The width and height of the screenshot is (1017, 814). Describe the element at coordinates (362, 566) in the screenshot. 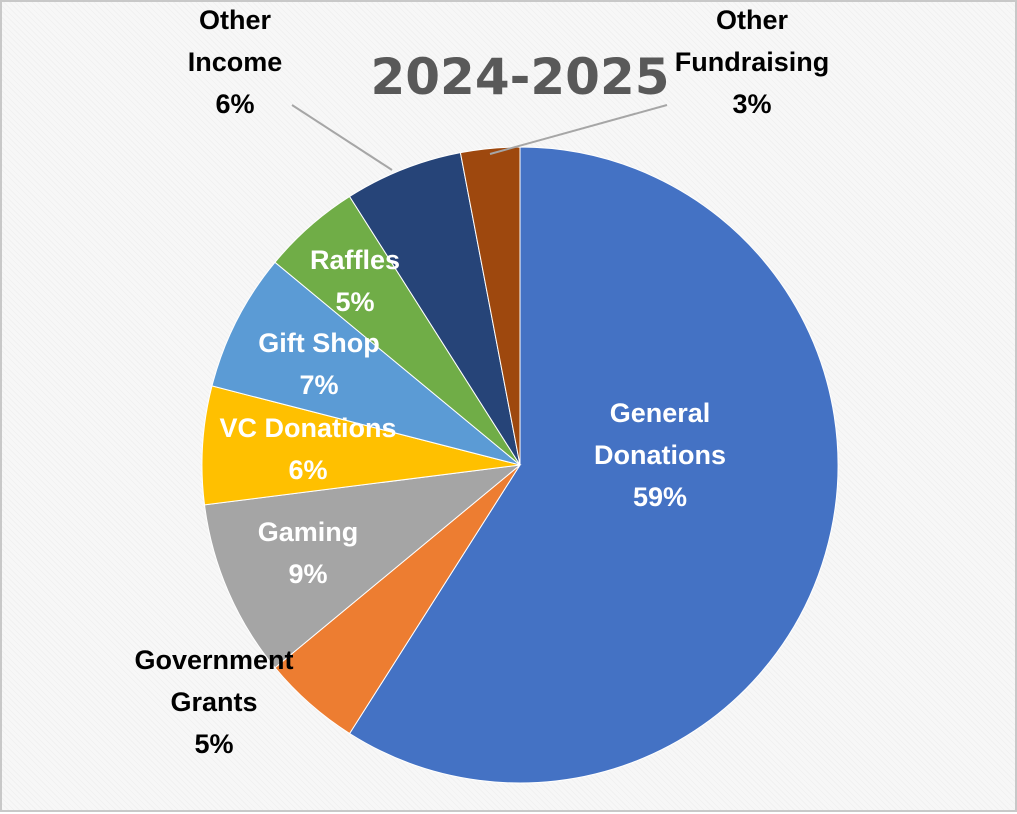

I see `pie-slice-gaming` at that location.